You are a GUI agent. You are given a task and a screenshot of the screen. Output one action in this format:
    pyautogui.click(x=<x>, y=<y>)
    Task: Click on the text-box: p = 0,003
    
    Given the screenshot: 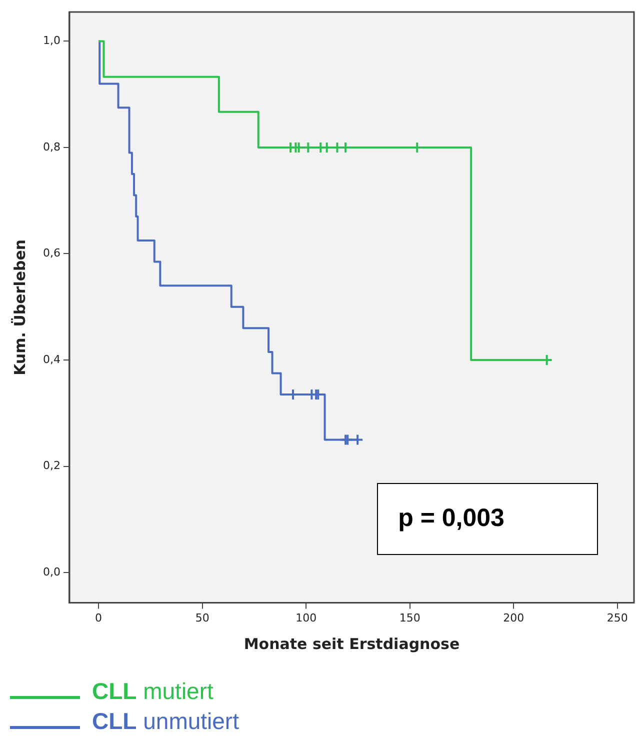 What is the action you would take?
    pyautogui.click(x=487, y=518)
    